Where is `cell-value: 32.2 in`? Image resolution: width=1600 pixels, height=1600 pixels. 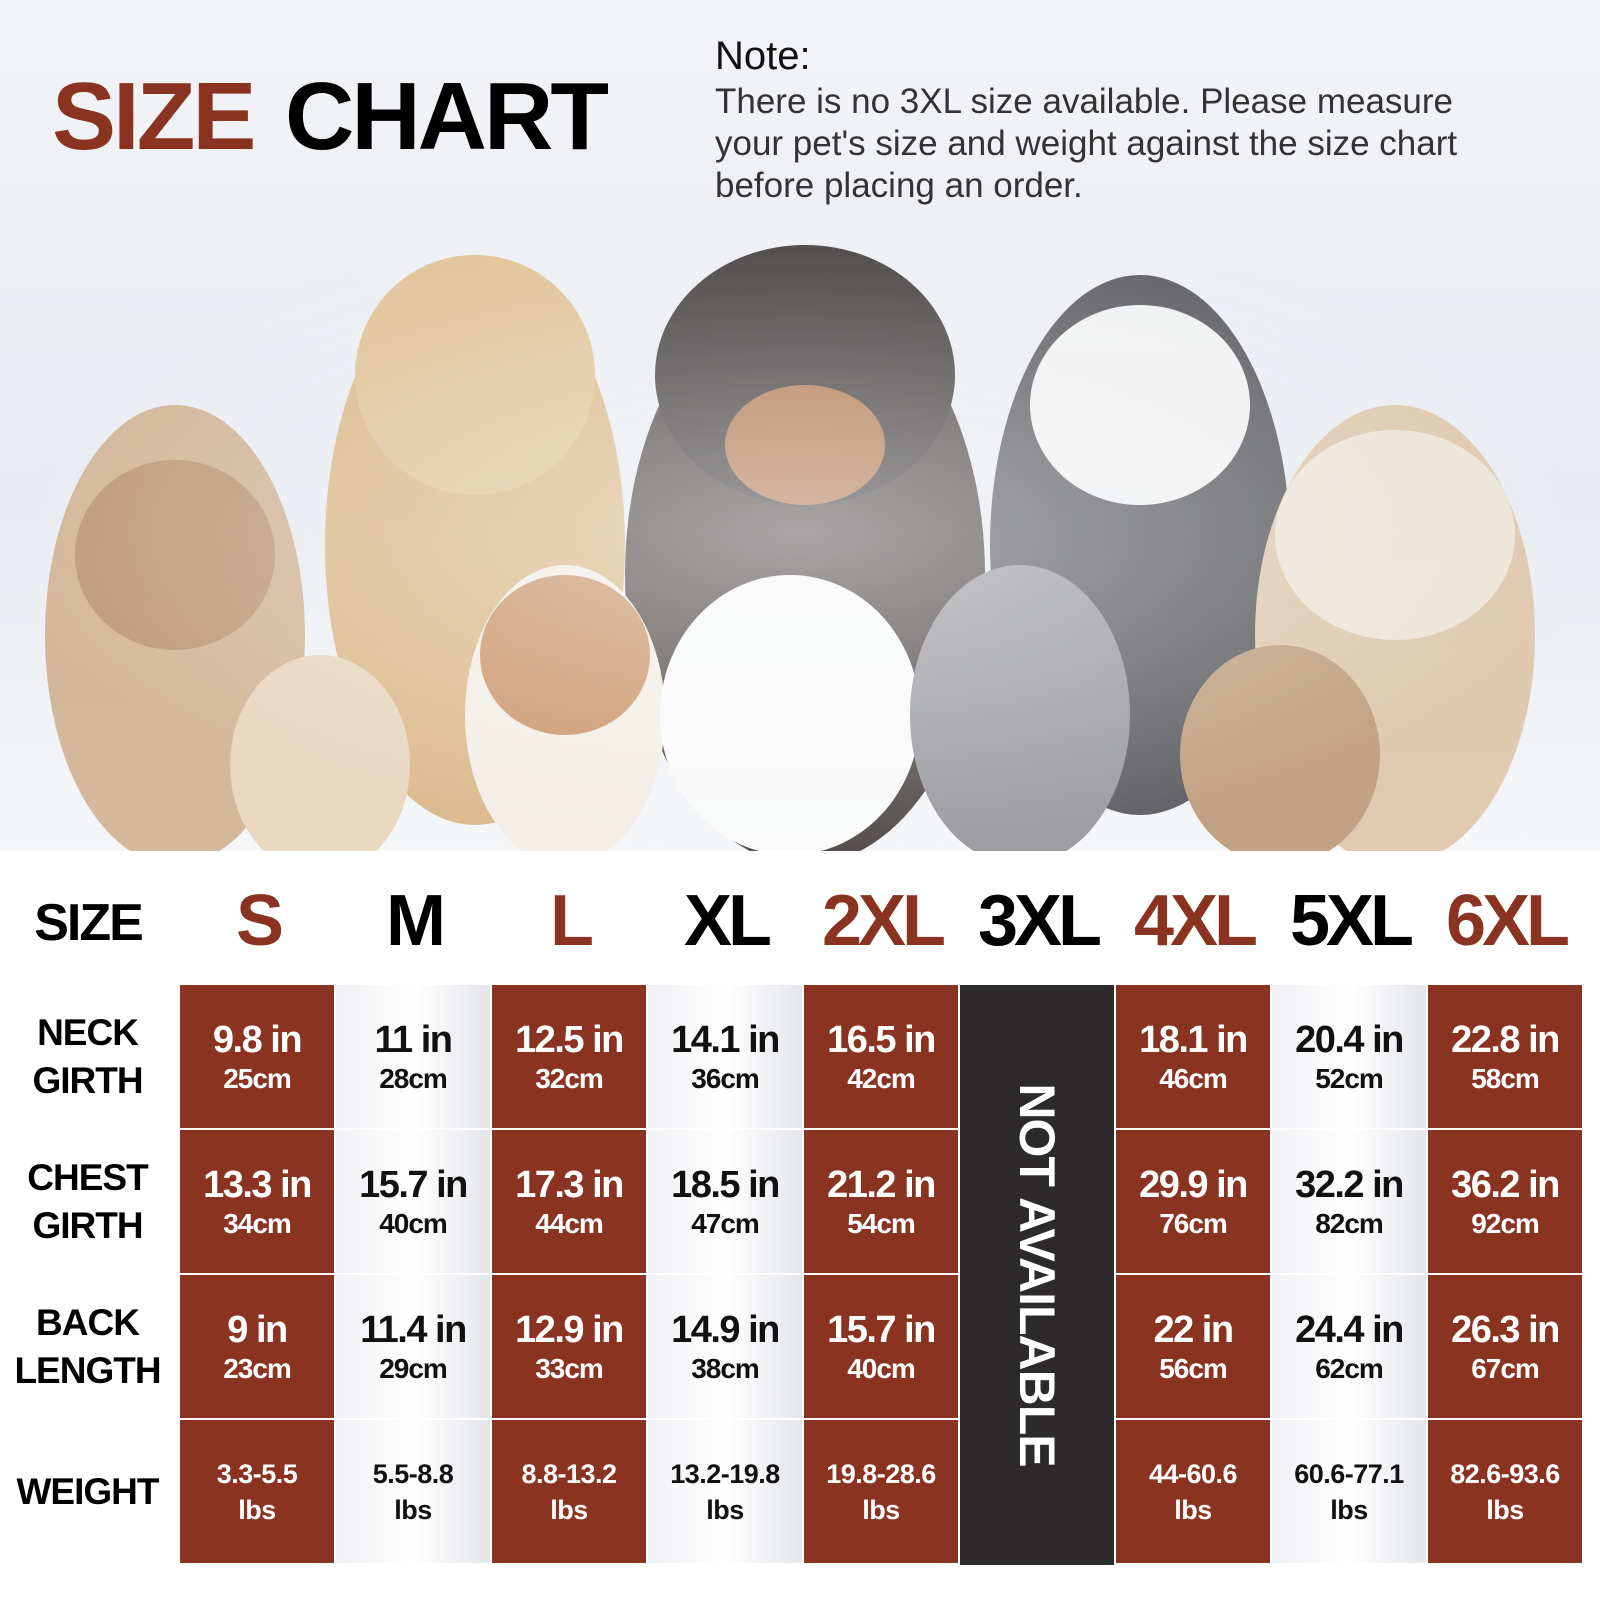 cell-value: 32.2 in is located at coordinates (1349, 1184).